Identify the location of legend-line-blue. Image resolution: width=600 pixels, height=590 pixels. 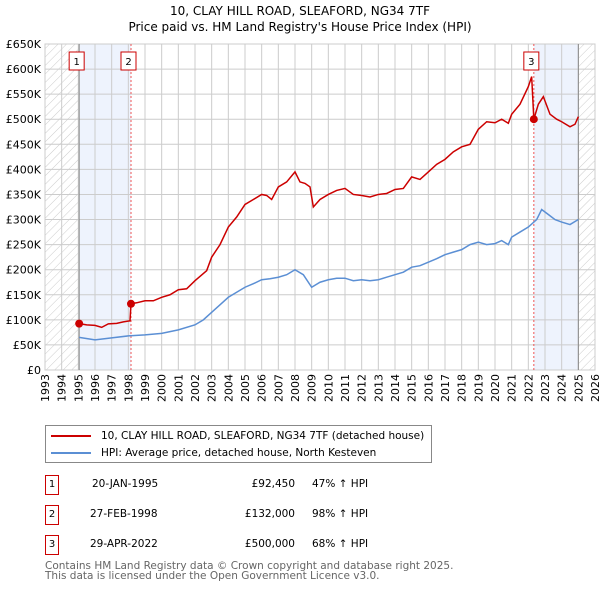
(71, 453).